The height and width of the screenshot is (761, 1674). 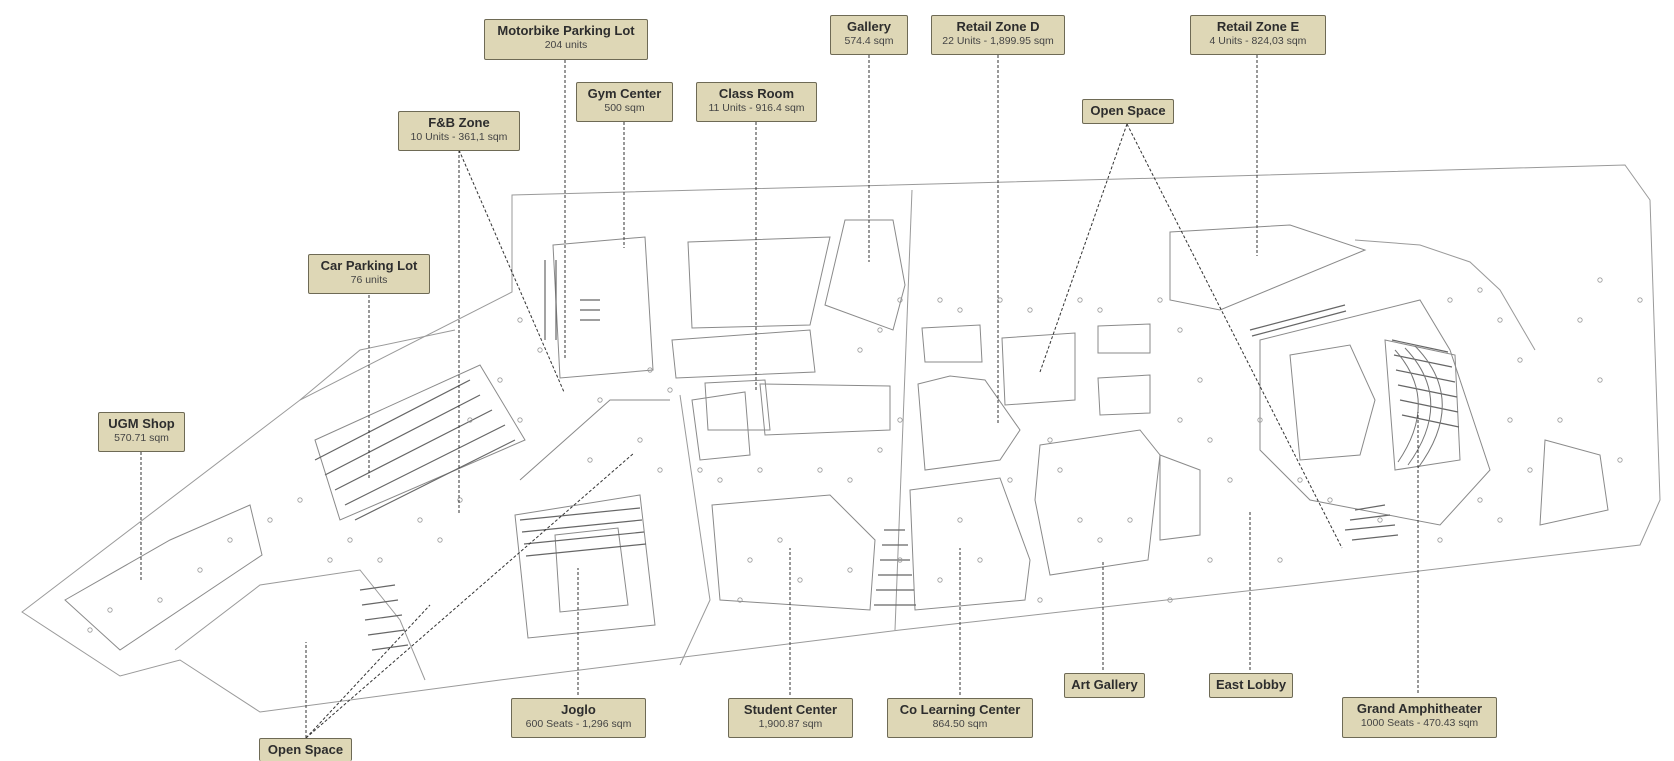 I want to click on label-motorbike-parking-lot: Motorbike Parking Lot 204 units, so click(x=566, y=39).